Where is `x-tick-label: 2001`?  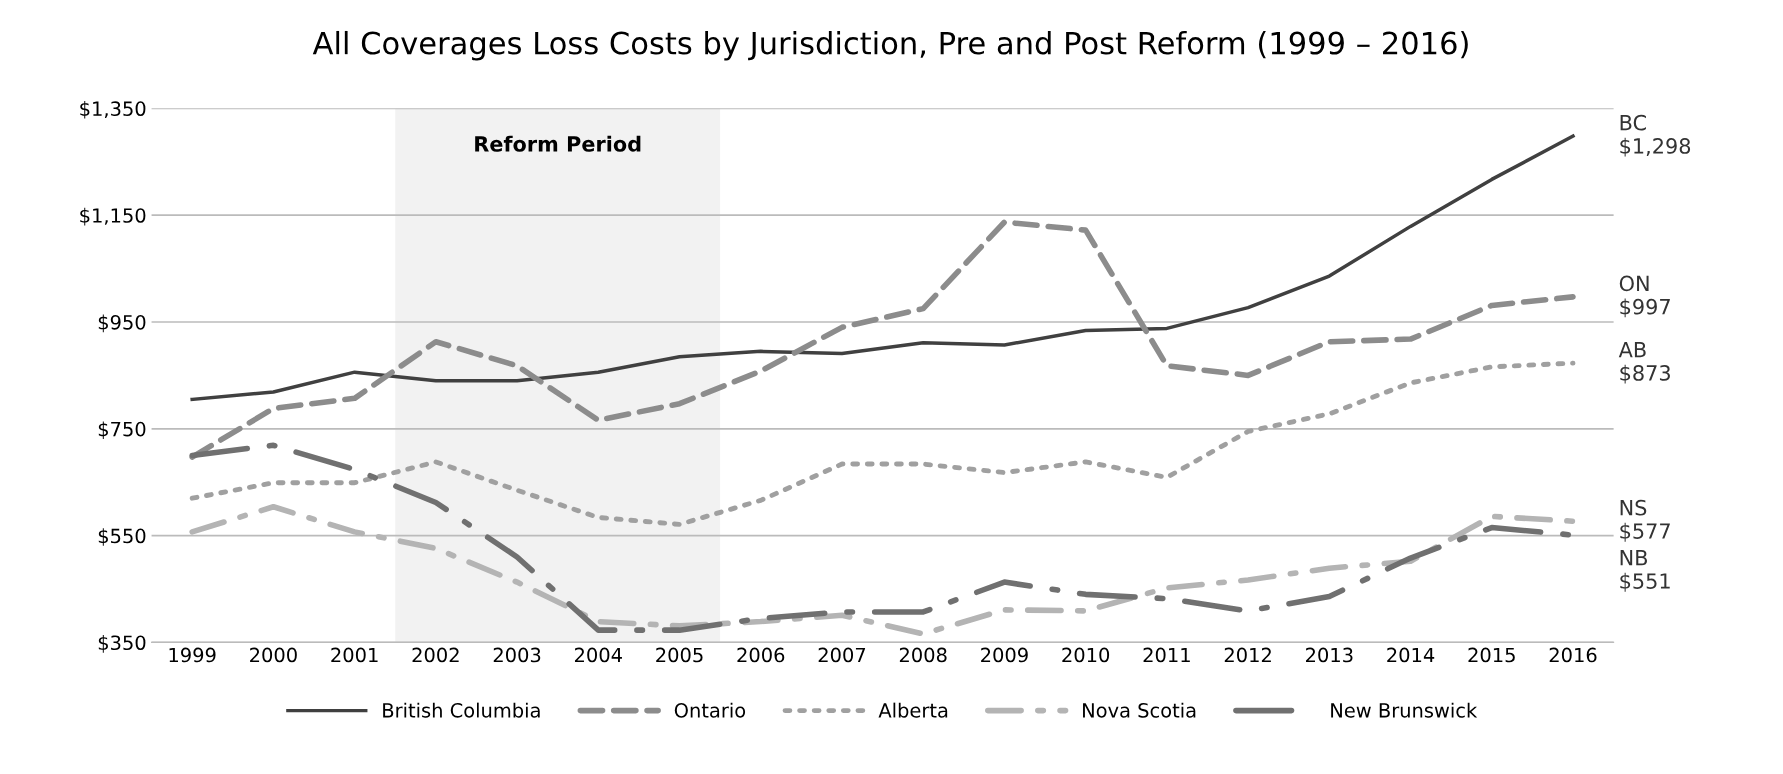 x-tick-label: 2001 is located at coordinates (354, 655).